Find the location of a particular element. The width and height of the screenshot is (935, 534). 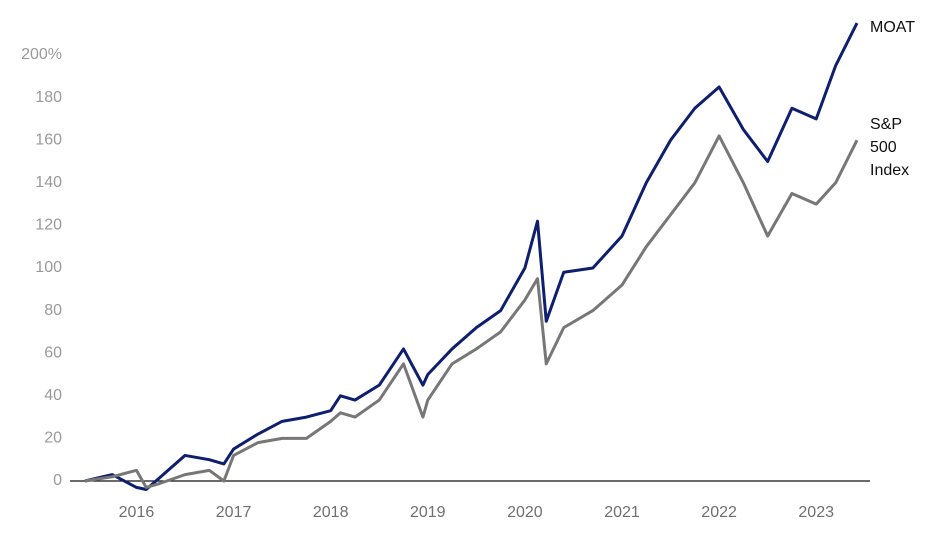

y-tick-label: 180 is located at coordinates (48, 97).